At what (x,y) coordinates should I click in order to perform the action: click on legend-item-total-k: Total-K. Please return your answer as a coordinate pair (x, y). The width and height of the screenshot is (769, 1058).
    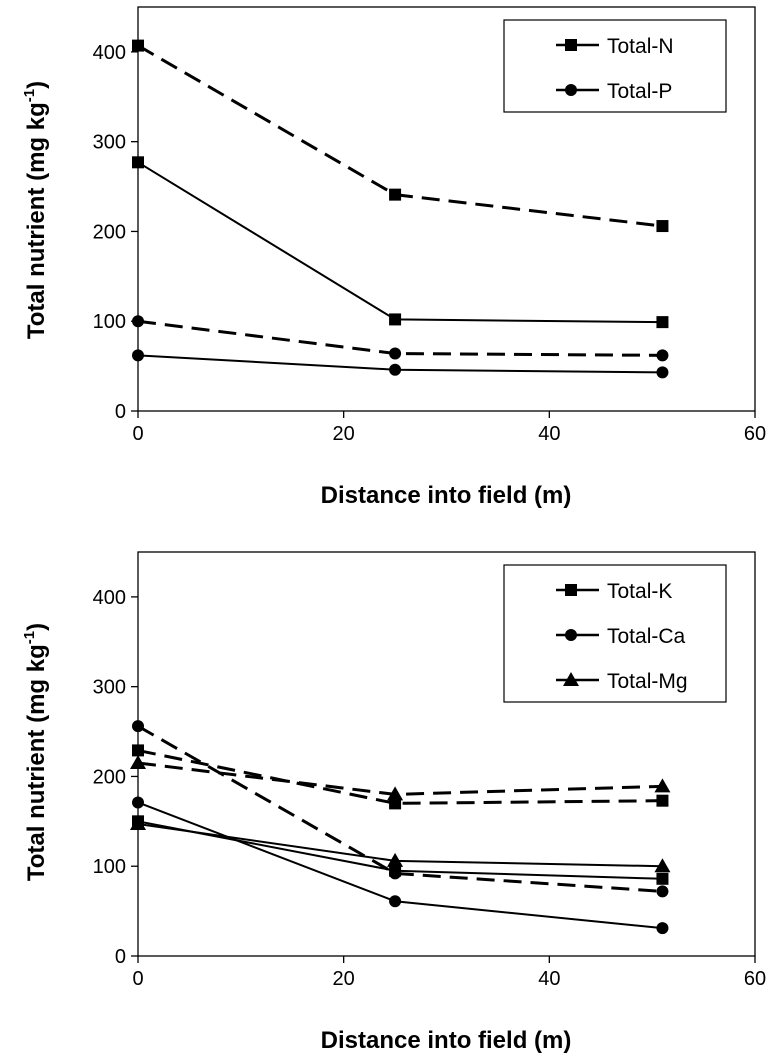
    Looking at the image, I should click on (614, 591).